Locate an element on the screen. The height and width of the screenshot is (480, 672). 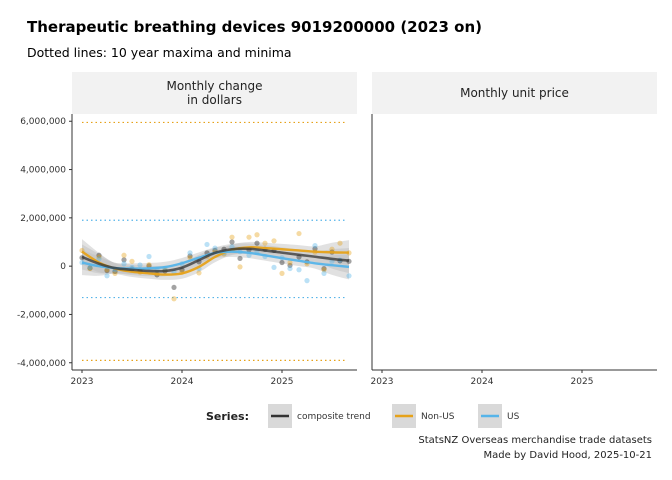
legend-label: US is located at coordinates (513, 417).